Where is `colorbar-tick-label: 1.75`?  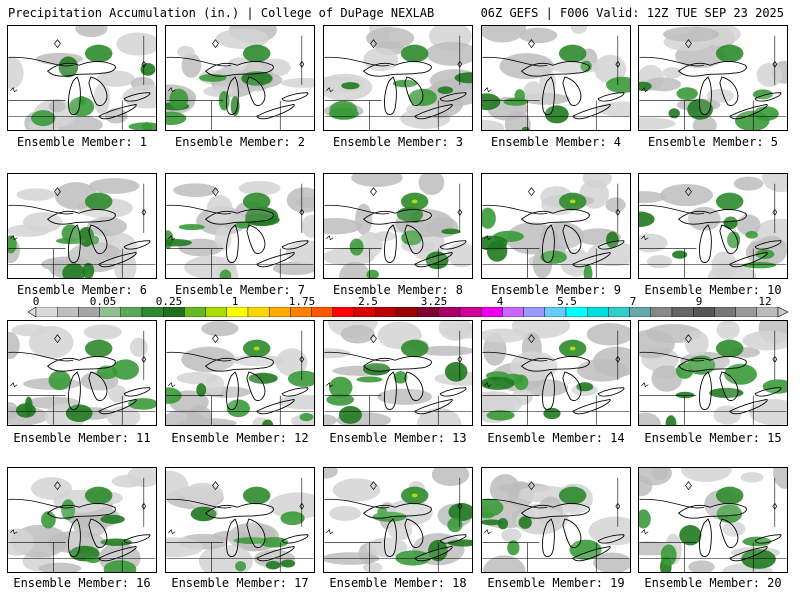 colorbar-tick-label: 1.75 is located at coordinates (302, 301).